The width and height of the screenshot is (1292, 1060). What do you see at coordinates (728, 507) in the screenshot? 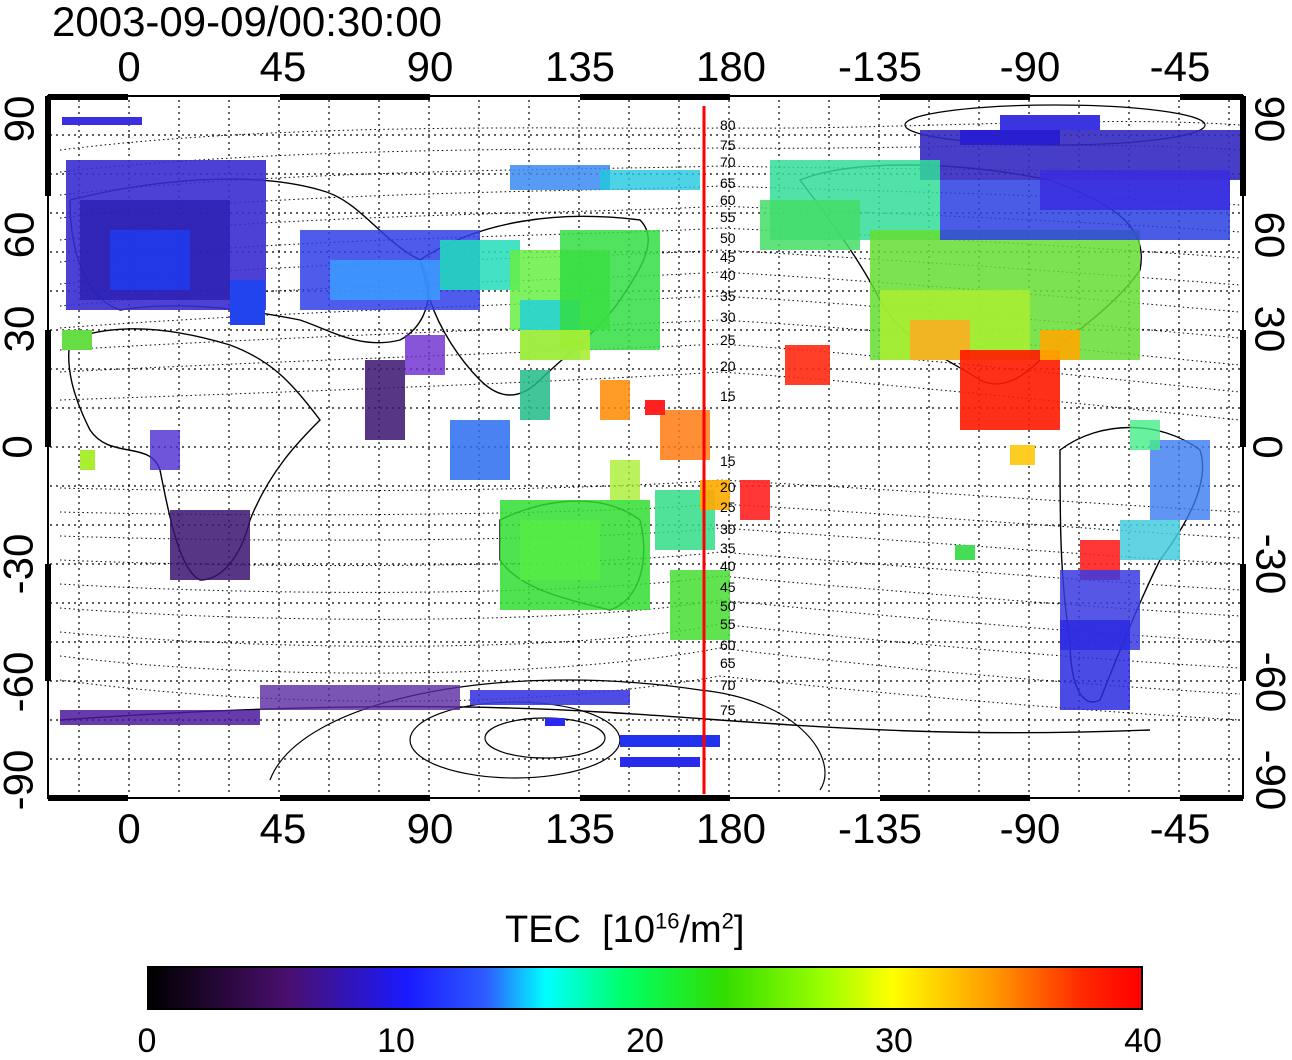
I see `contour-label-south-2: 25` at bounding box center [728, 507].